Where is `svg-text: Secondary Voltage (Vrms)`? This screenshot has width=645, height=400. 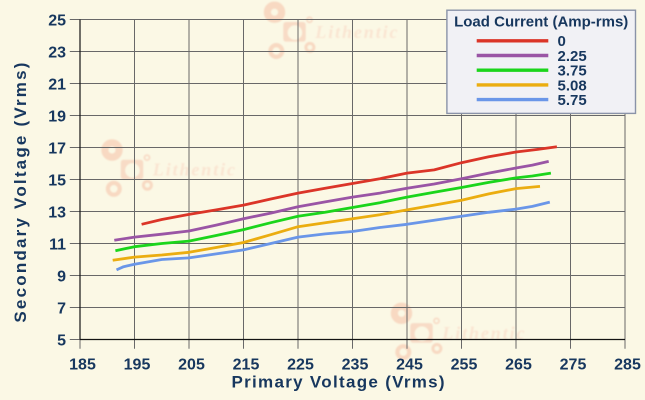
svg-text: Secondary Voltage (Vrms) is located at coordinates (20, 191).